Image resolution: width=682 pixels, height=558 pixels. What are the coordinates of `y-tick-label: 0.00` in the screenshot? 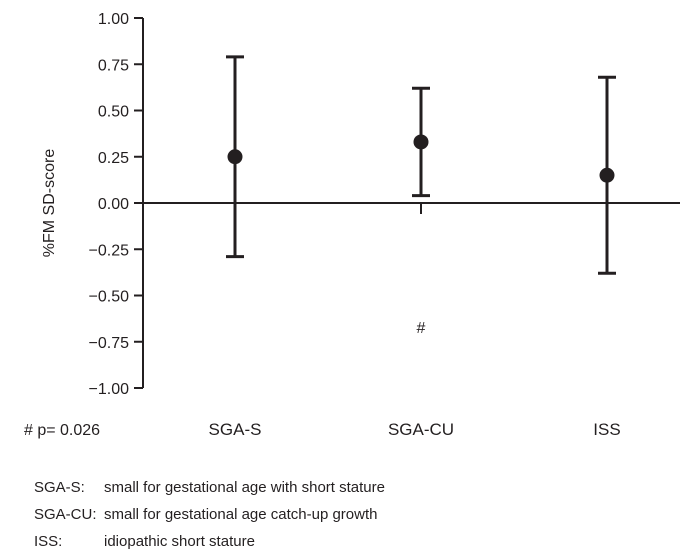 It's located at (113, 204).